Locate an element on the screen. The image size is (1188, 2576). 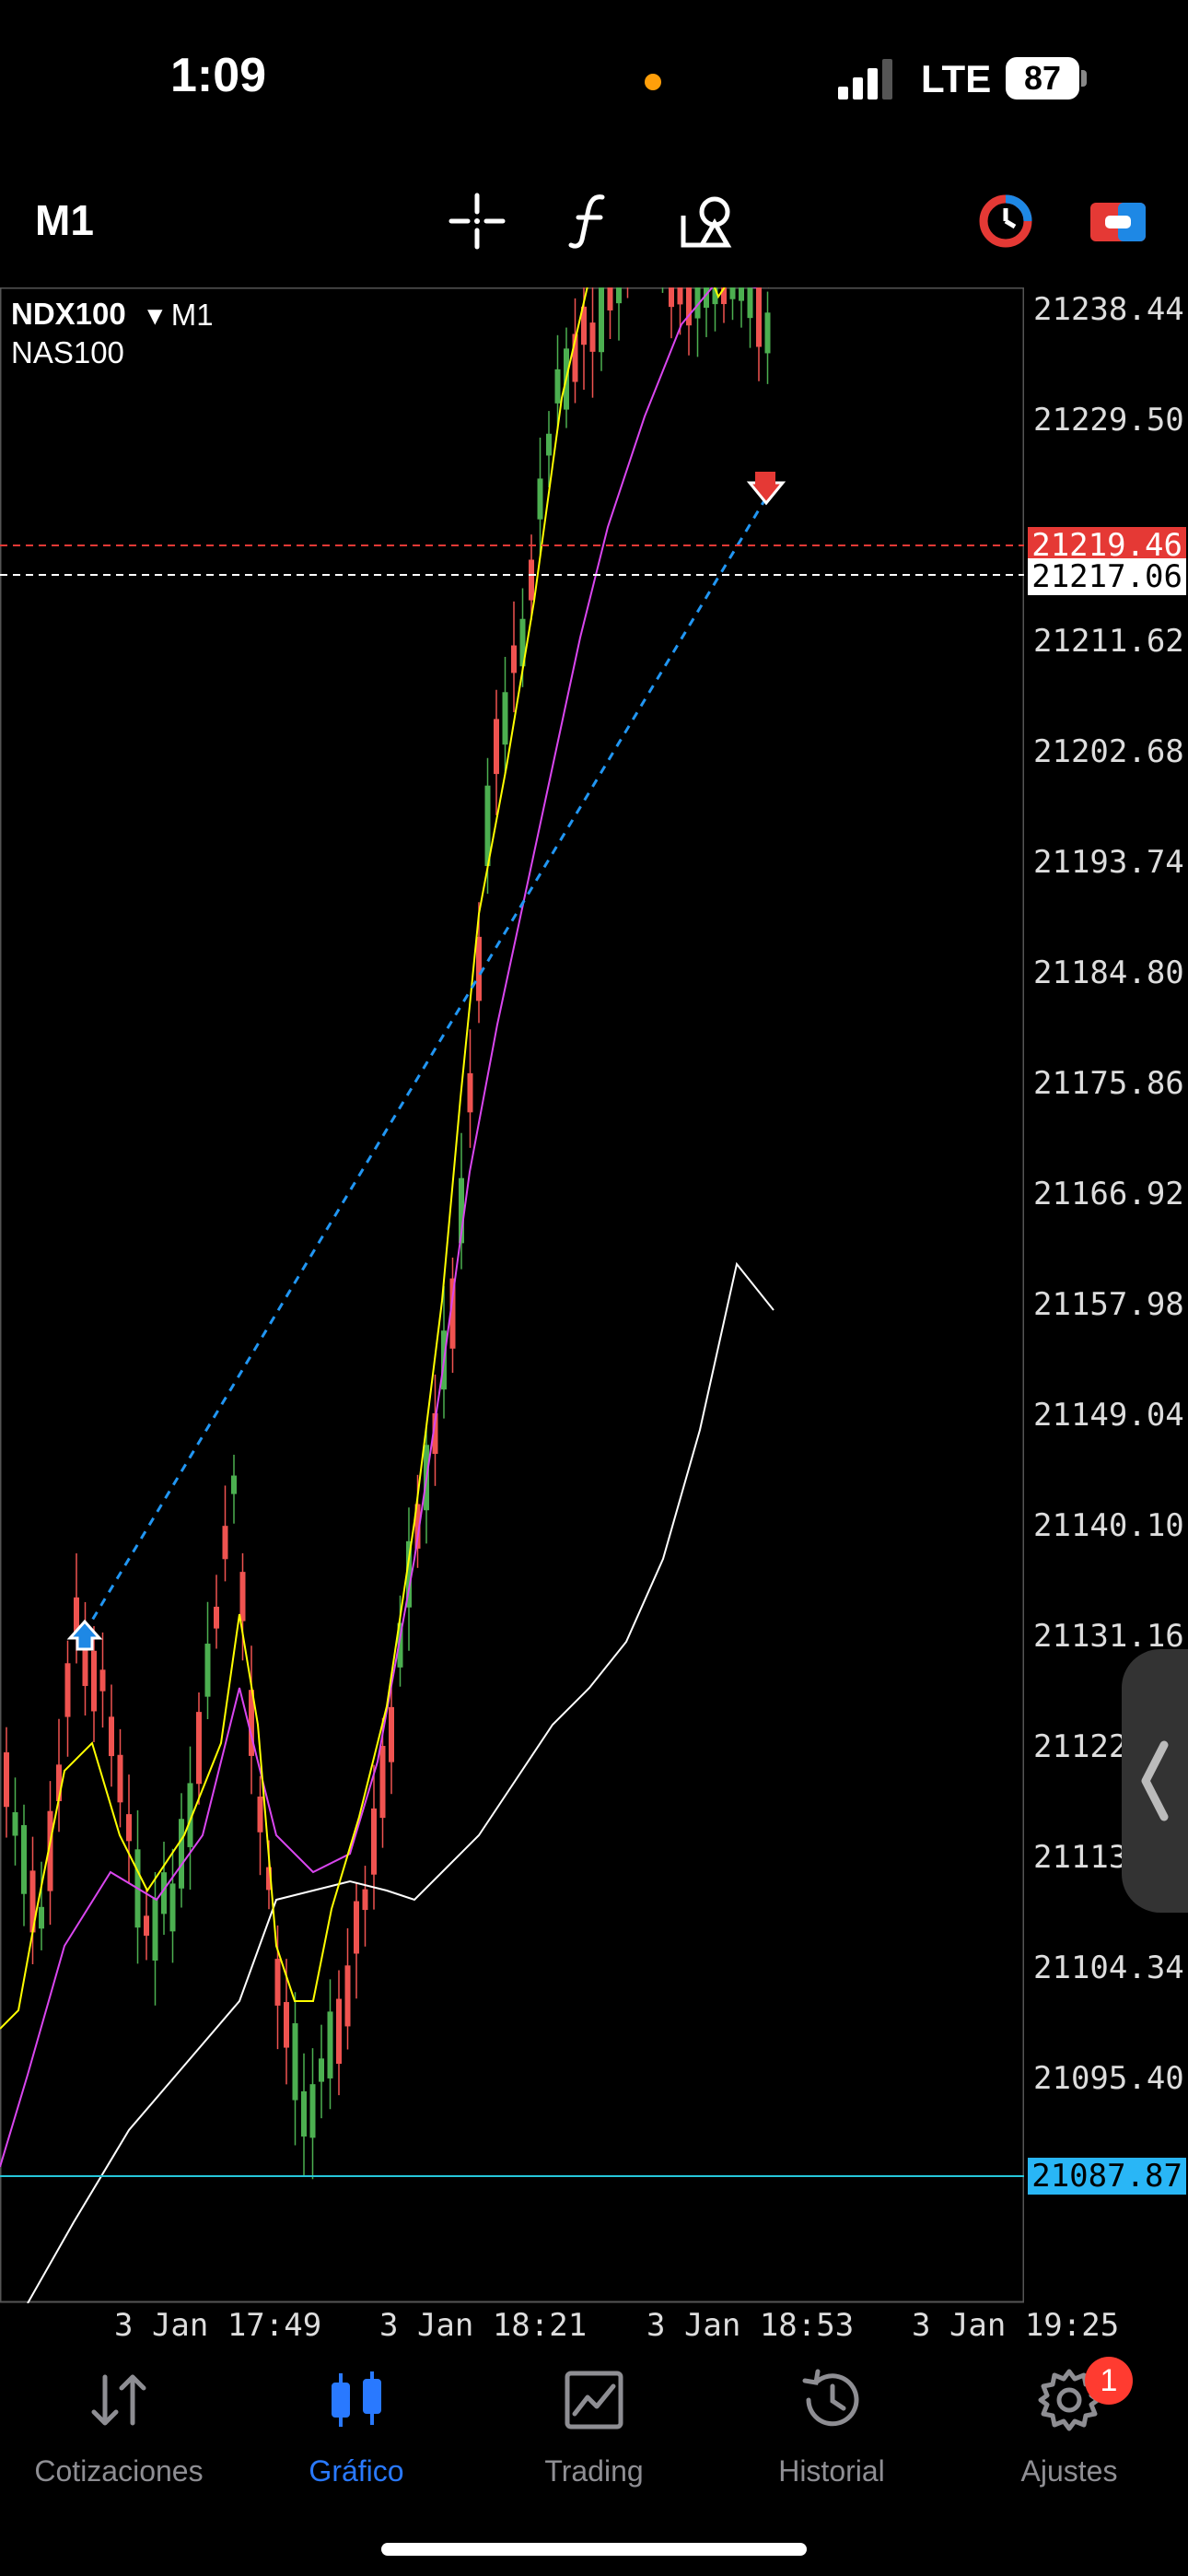
nav-history: Historial is located at coordinates (831, 2428).